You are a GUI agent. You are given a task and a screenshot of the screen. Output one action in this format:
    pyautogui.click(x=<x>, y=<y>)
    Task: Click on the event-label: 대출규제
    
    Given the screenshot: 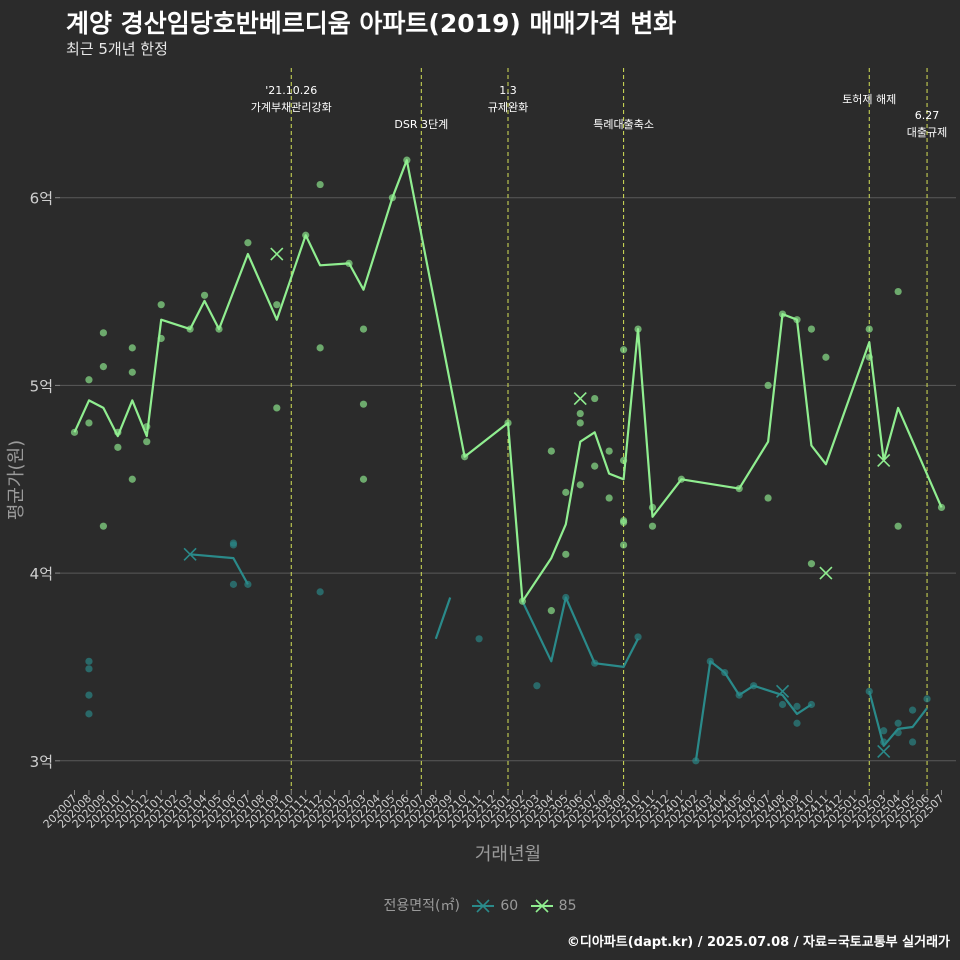 What is the action you would take?
    pyautogui.click(x=927, y=132)
    